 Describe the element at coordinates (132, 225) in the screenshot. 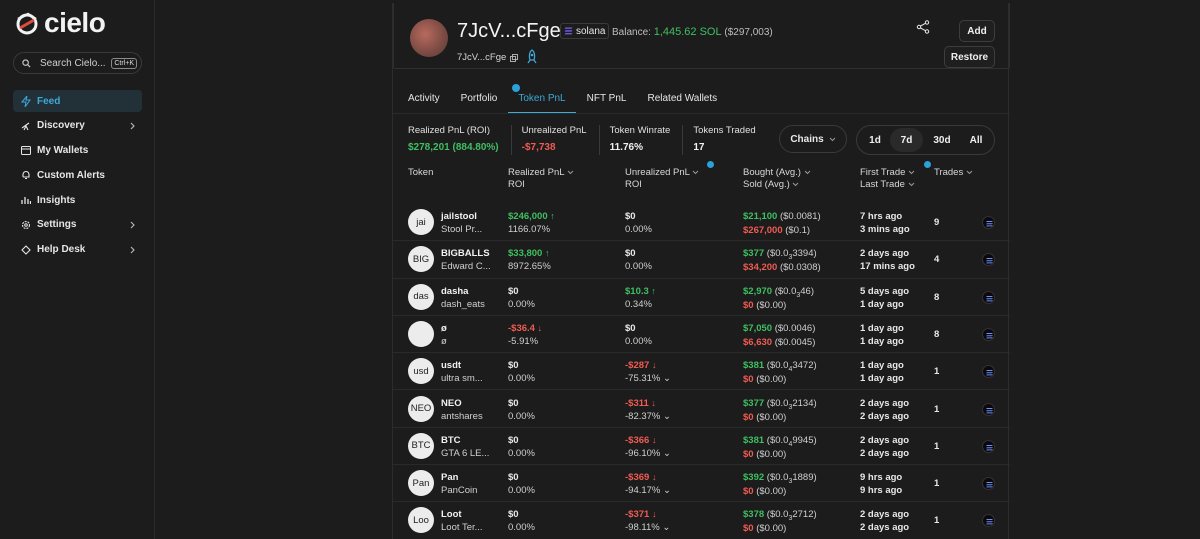

I see `chevron-right-icon` at that location.